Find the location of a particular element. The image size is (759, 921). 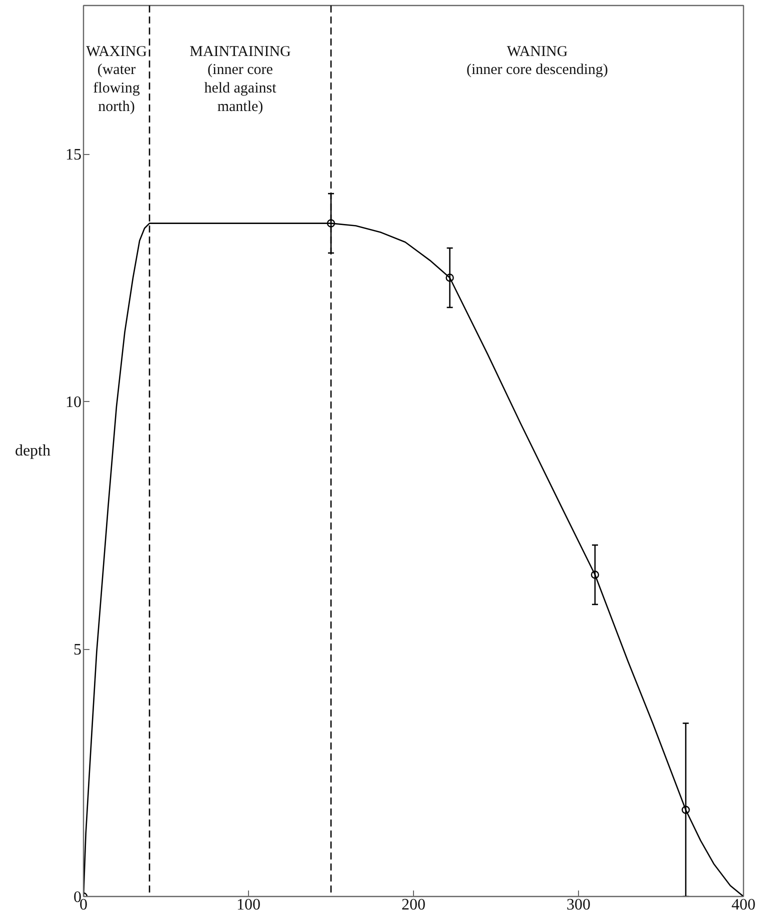

x-tick-label: 100 is located at coordinates (248, 905).